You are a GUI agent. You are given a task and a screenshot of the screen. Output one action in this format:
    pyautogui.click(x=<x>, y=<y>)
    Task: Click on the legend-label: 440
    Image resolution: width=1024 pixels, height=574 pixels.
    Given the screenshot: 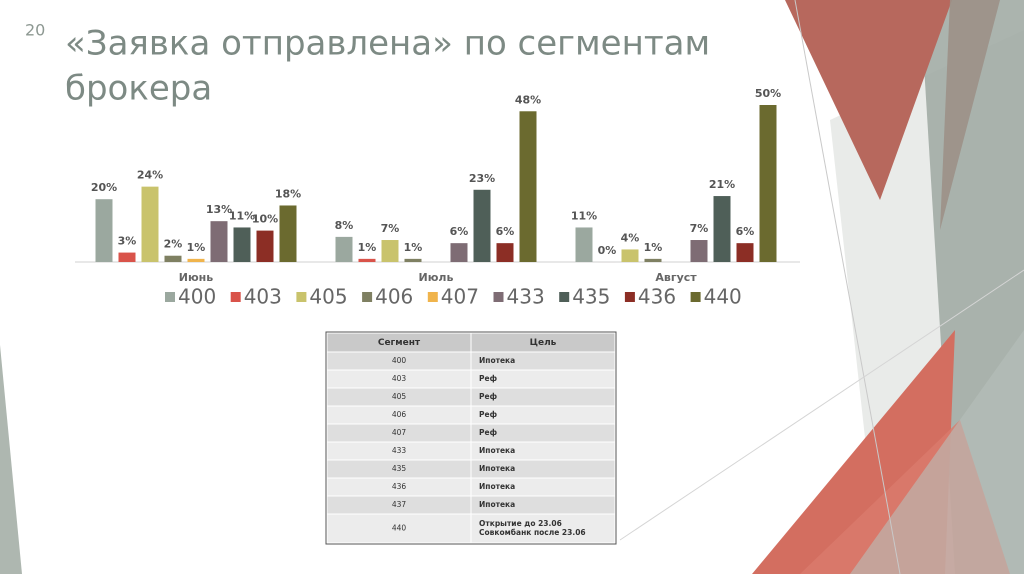 What is the action you would take?
    pyautogui.click(x=723, y=297)
    